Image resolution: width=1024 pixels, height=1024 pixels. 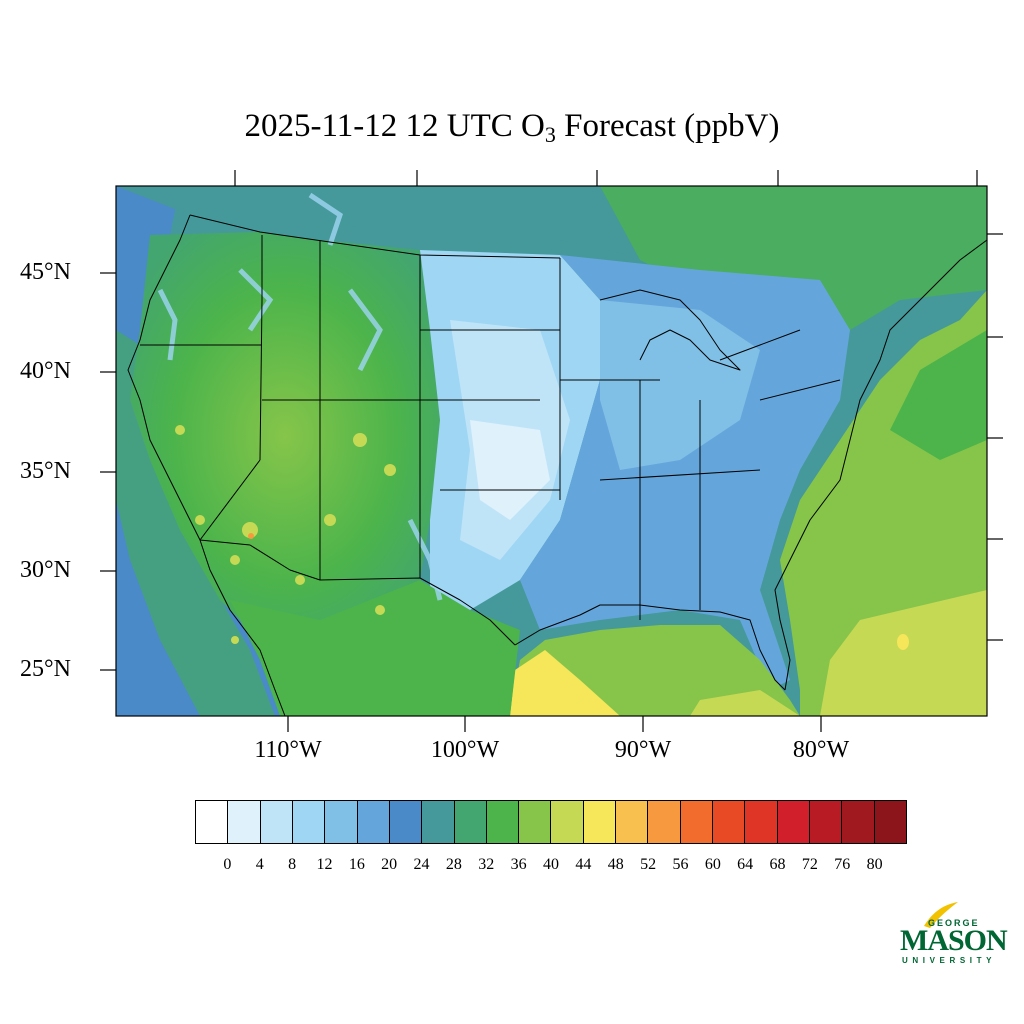 I want to click on logo-leaf-icon, so click(x=941, y=915).